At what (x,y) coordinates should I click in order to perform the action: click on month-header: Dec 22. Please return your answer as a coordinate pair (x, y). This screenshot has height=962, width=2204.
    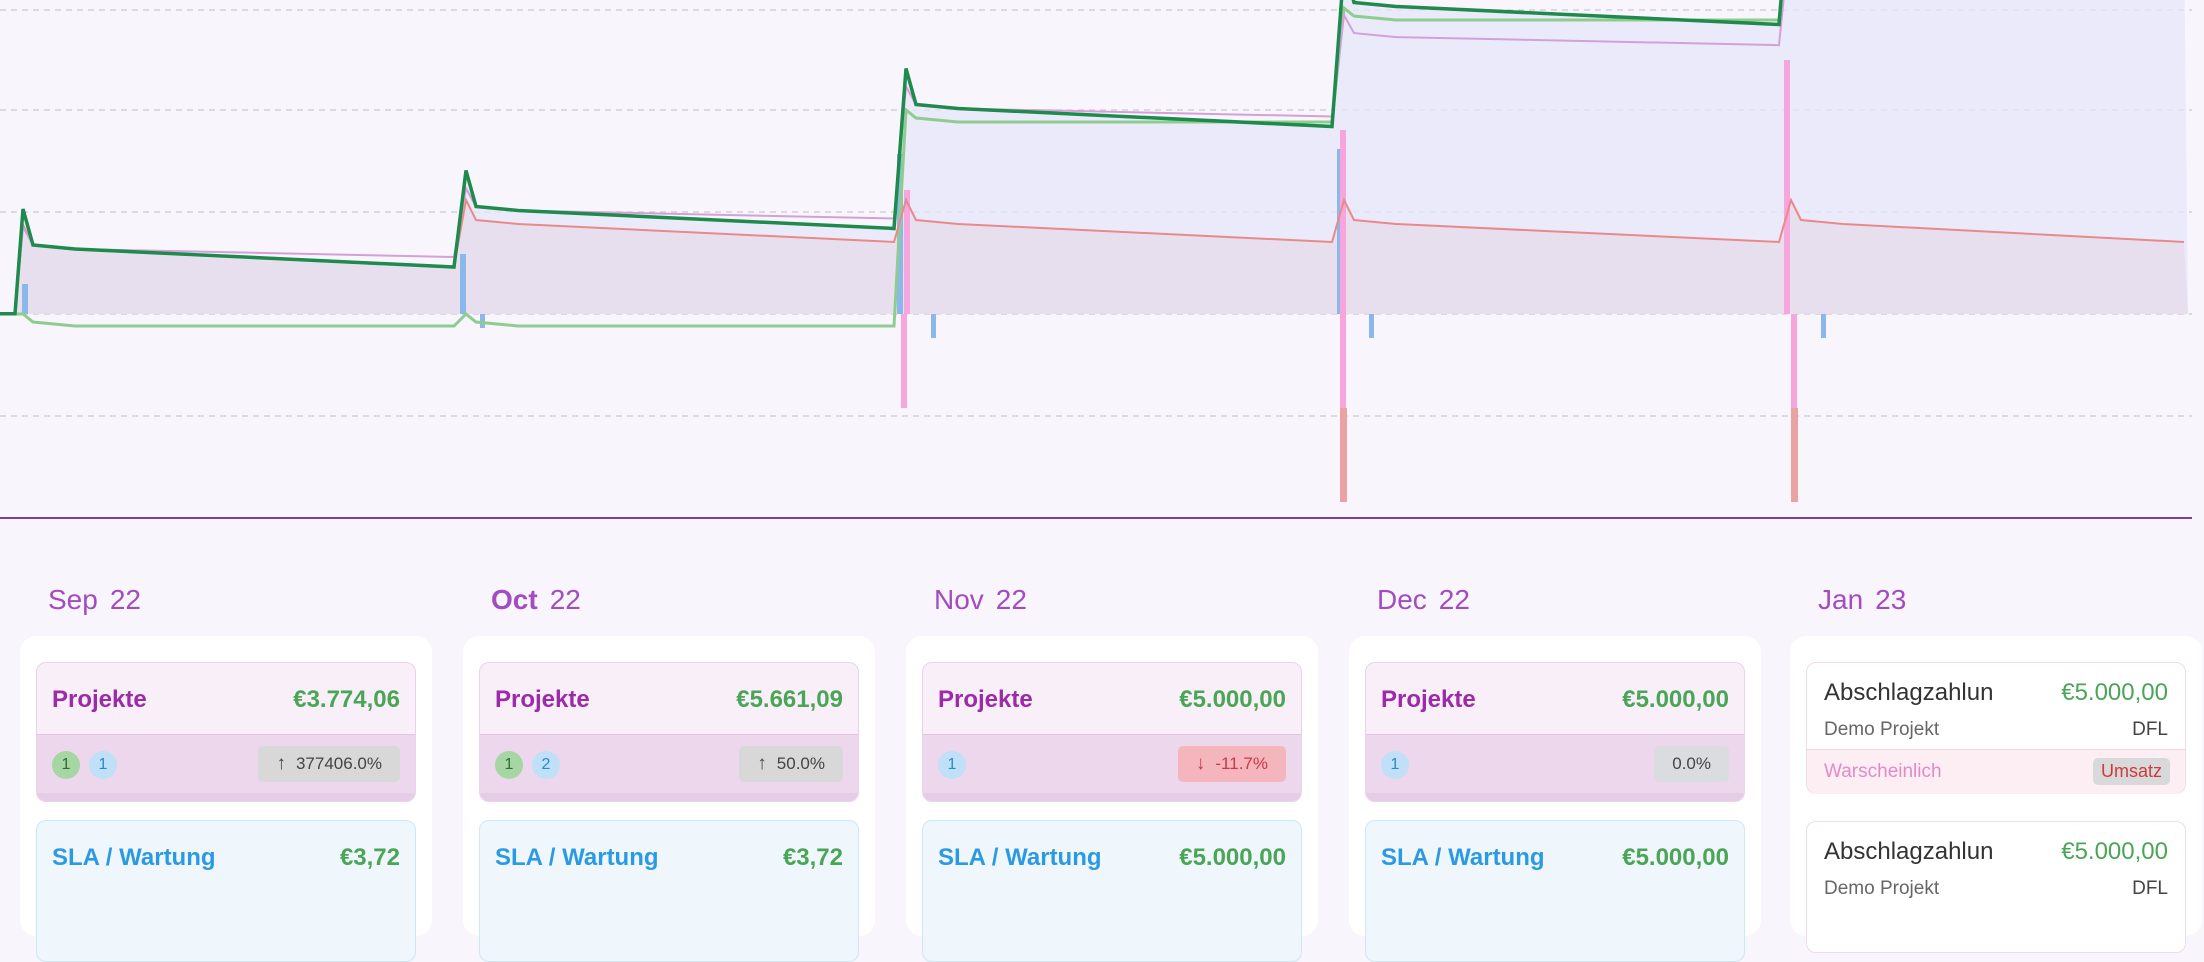
    Looking at the image, I should click on (1423, 599).